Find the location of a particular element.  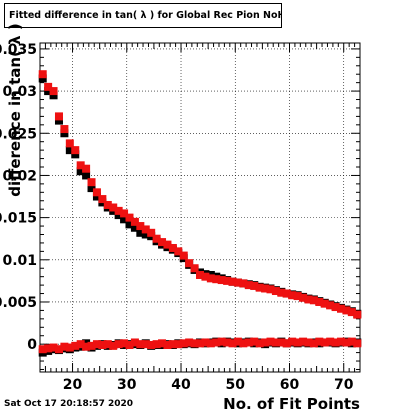

x-tick-label: 70 is located at coordinates (344, 385).